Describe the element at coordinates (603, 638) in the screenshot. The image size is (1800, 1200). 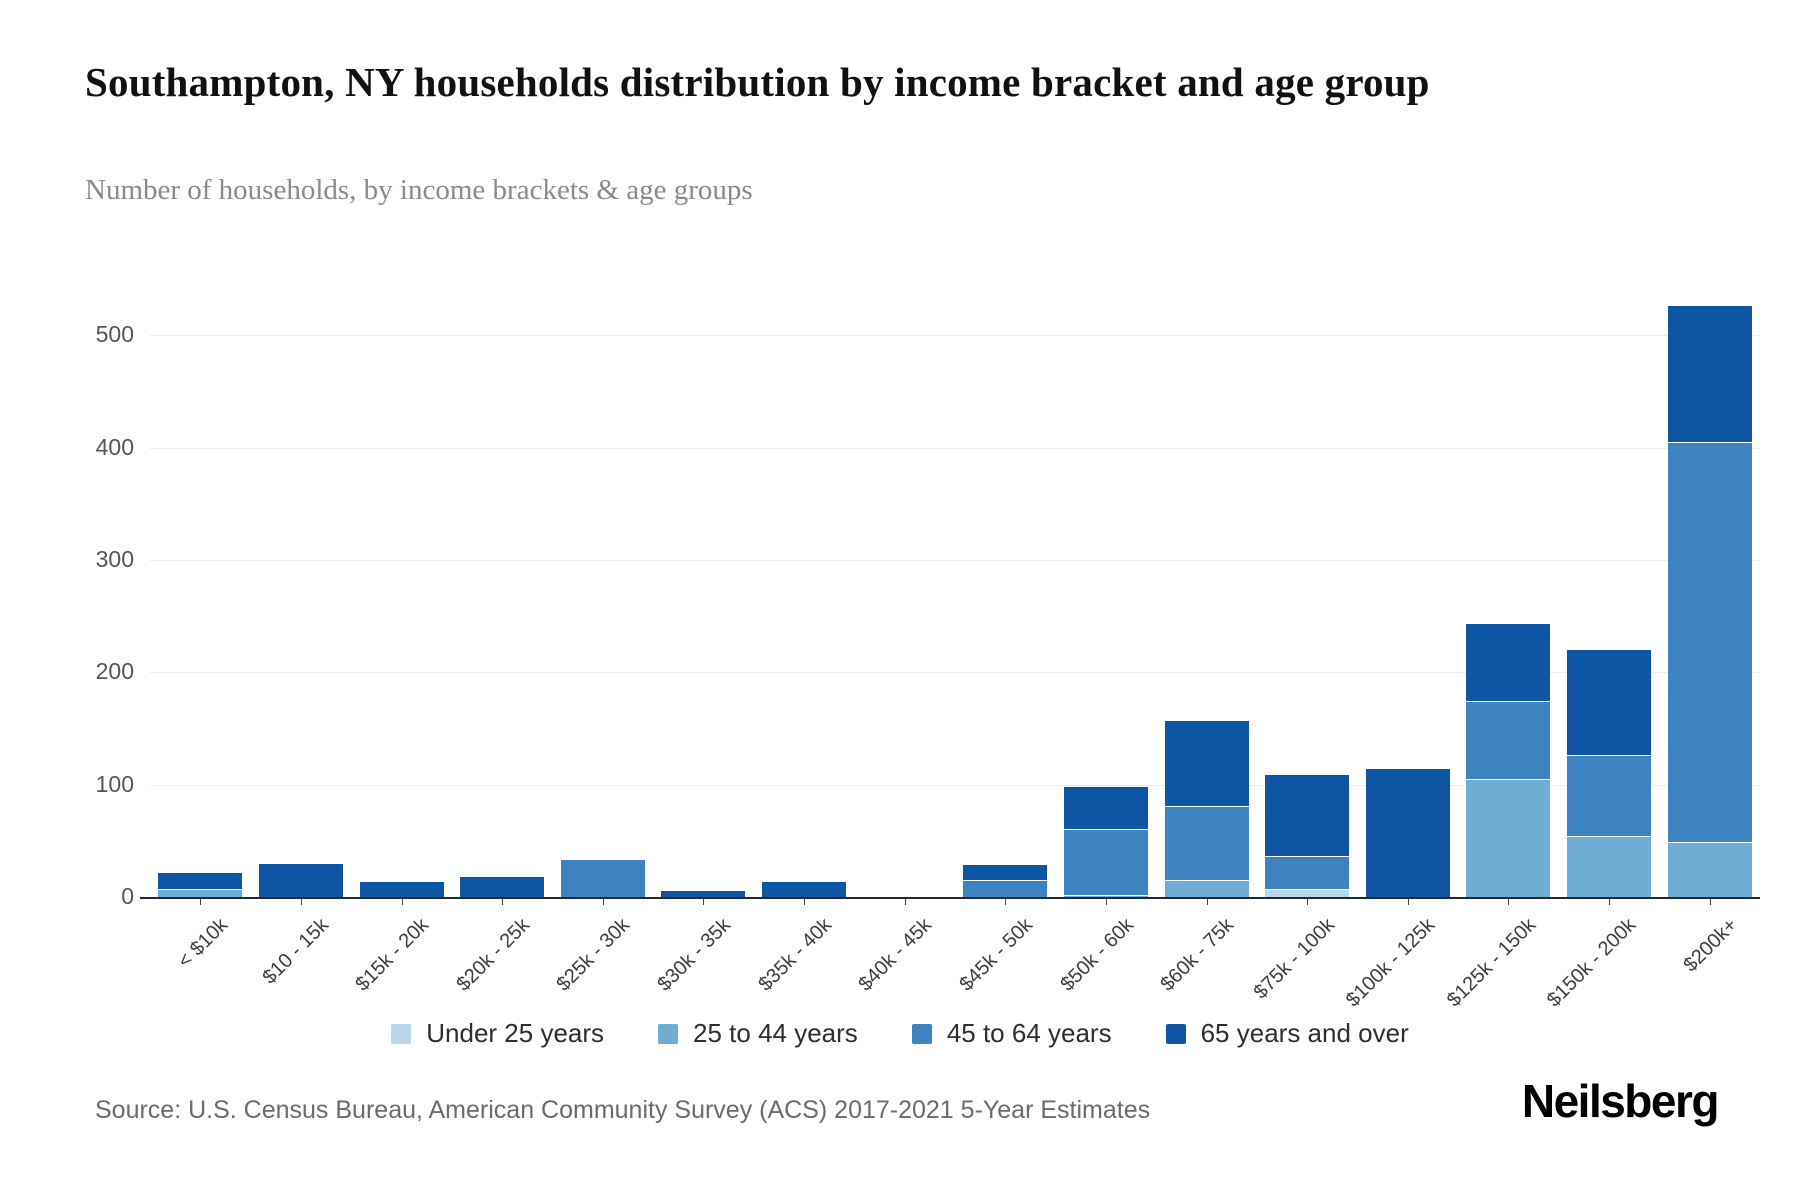
I see `bar-slot: $25k - 30k` at that location.